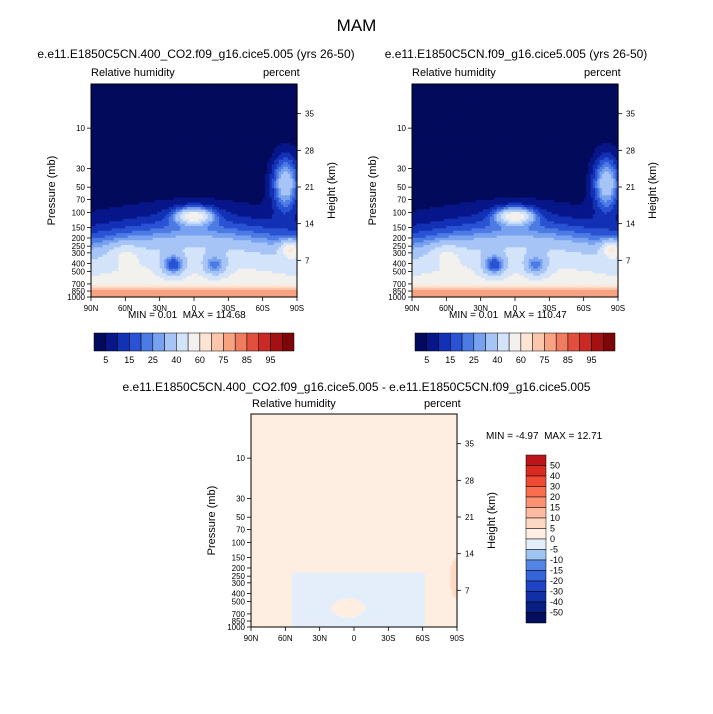  I want to click on panel-2-right-subtitle: percent, so click(602, 73).